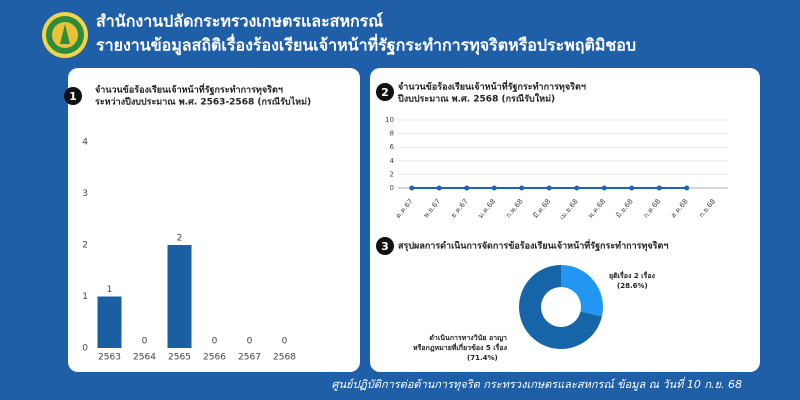 Image resolution: width=800 pixels, height=400 pixels. What do you see at coordinates (239, 21) in the screenshot?
I see `header-title: สำนักงานปลัดกระทรวงเกษตรและสหกรณ์` at bounding box center [239, 21].